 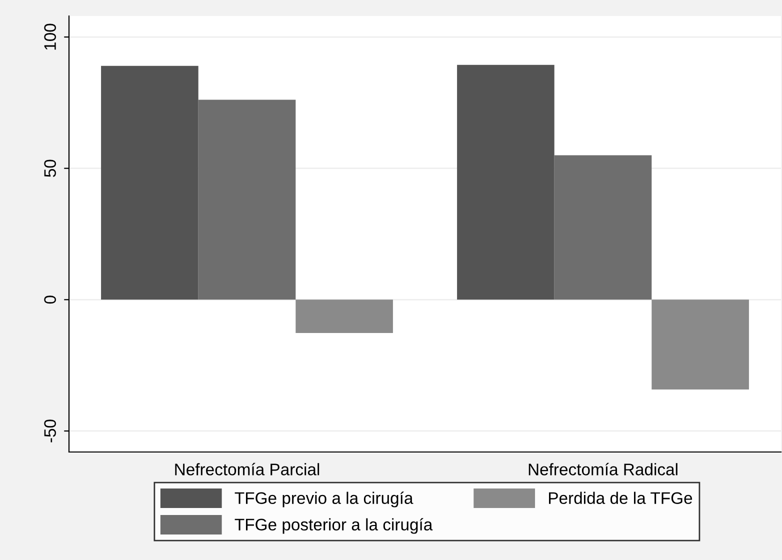 I want to click on y-tick-label: 0, so click(x=50, y=300).